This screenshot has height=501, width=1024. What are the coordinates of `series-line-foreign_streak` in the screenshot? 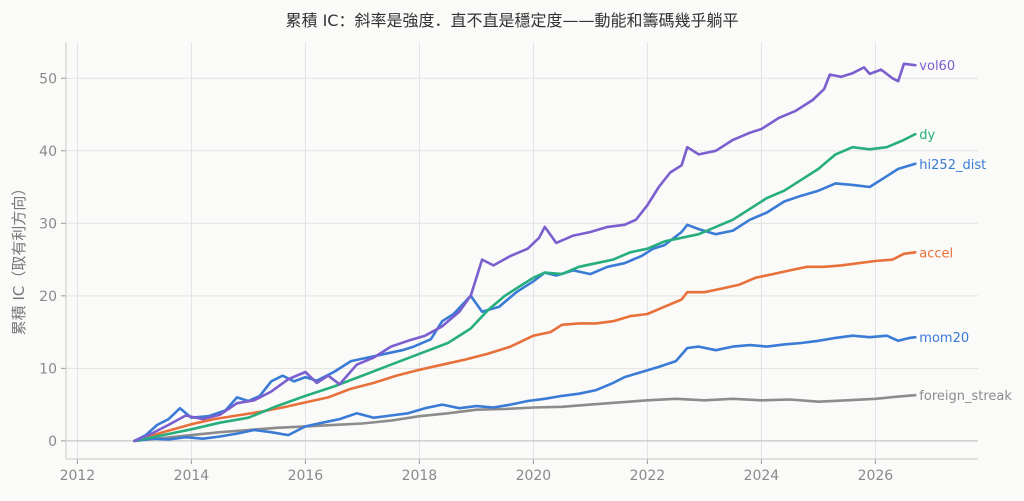 It's located at (525, 418).